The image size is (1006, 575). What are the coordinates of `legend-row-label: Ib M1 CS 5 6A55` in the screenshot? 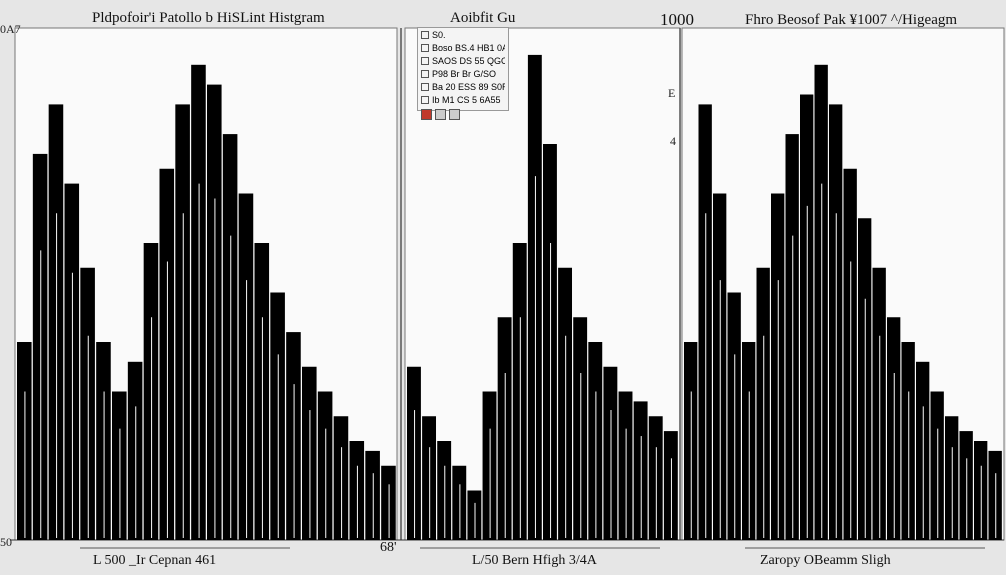 It's located at (466, 99).